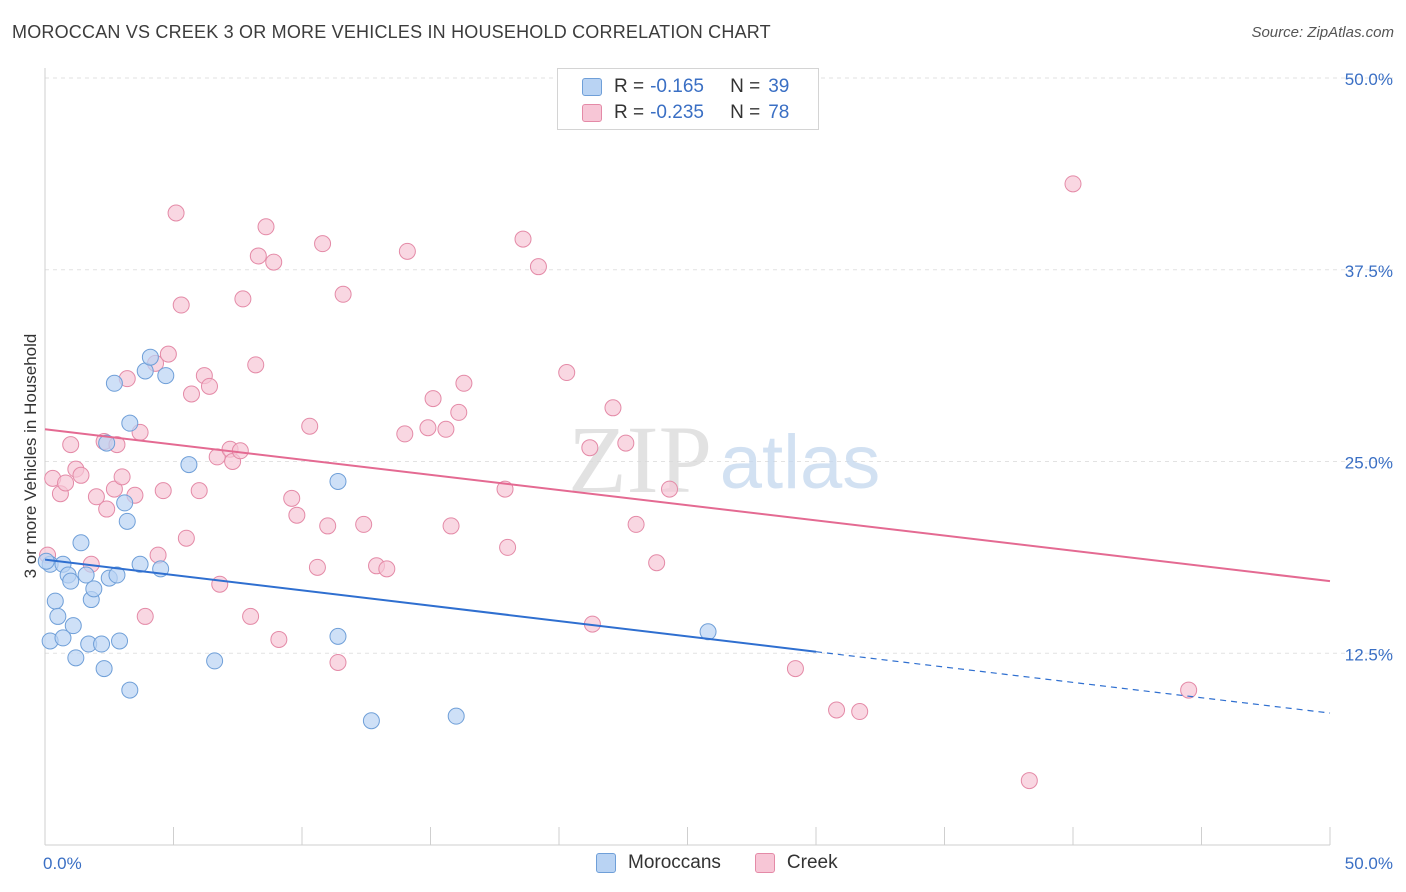 This screenshot has width=1406, height=892. What do you see at coordinates (685, 113) in the screenshot?
I see `legend-row-creek: R = -0.235 N = 78` at bounding box center [685, 113].